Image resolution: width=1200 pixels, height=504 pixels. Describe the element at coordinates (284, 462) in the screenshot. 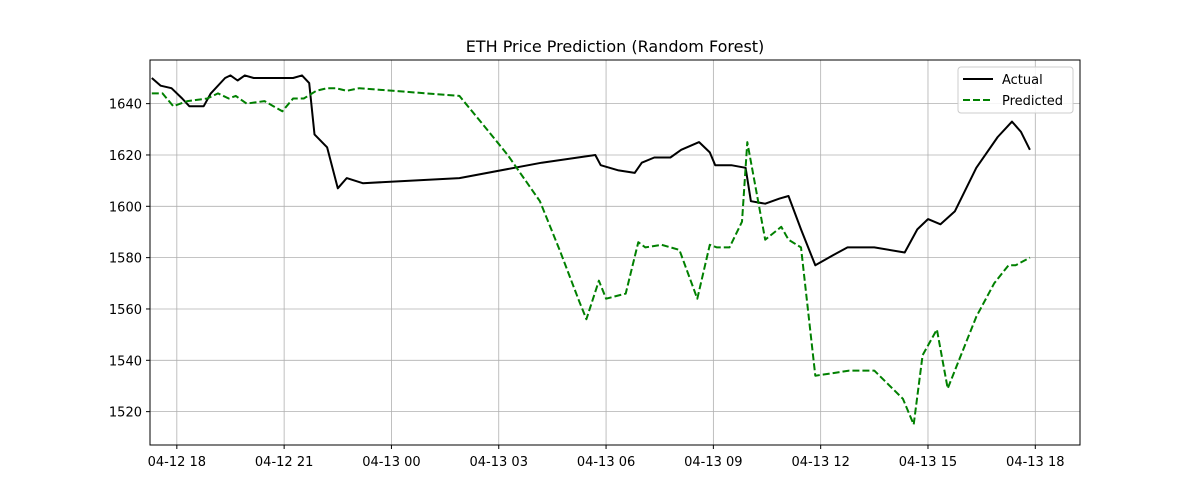

I see `x-tick-label: 04-12 21` at that location.